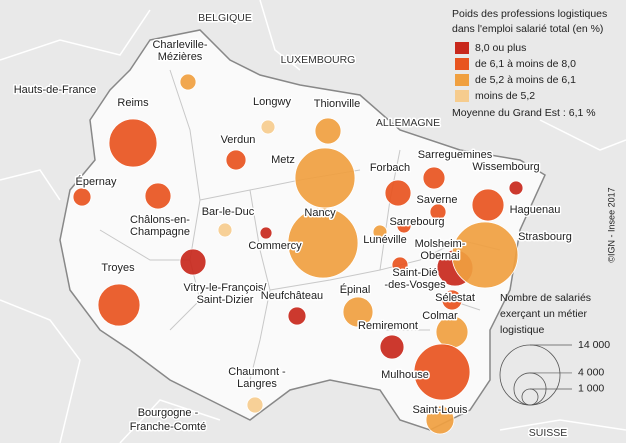 The width and height of the screenshot is (626, 443). I want to click on legend-label: de 5,2 à moins de 6,1, so click(525, 80).